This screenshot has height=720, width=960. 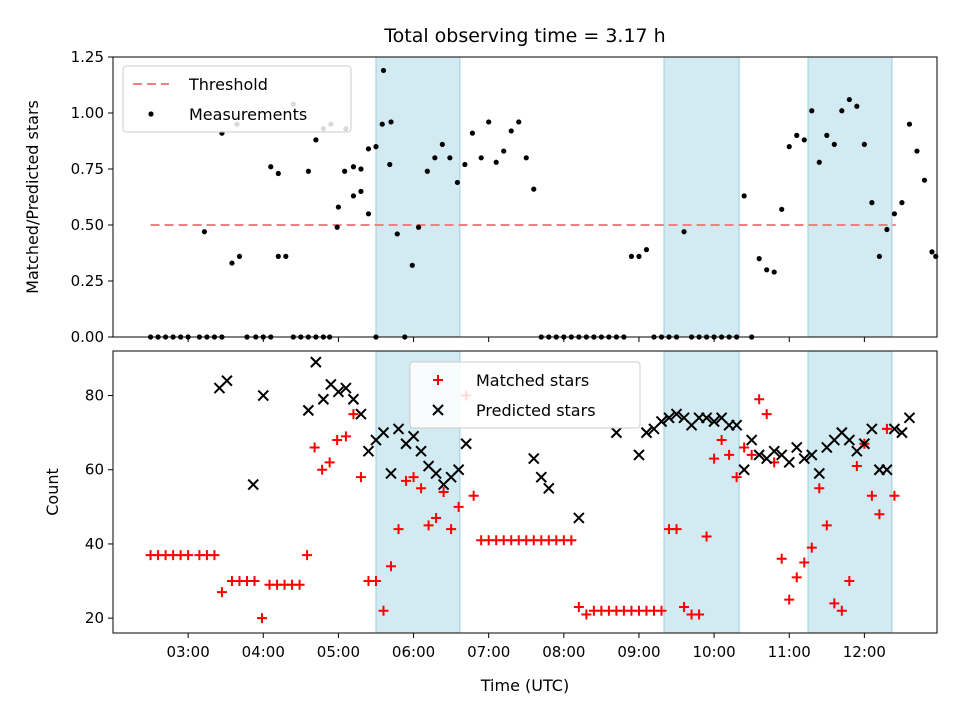 What do you see at coordinates (87, 281) in the screenshot?
I see `y-tick-label: 0.25` at bounding box center [87, 281].